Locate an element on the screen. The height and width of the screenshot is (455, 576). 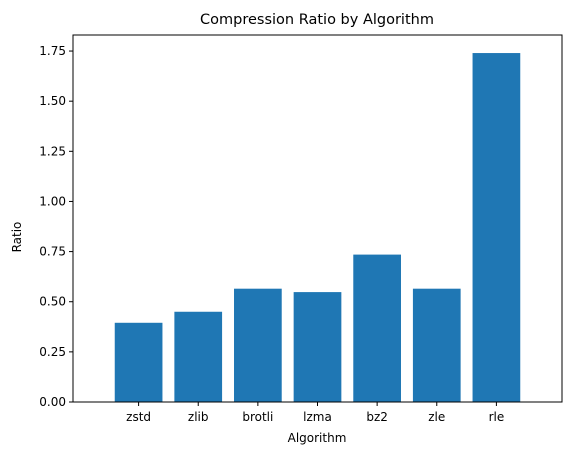
bar-bz2 is located at coordinates (377, 328).